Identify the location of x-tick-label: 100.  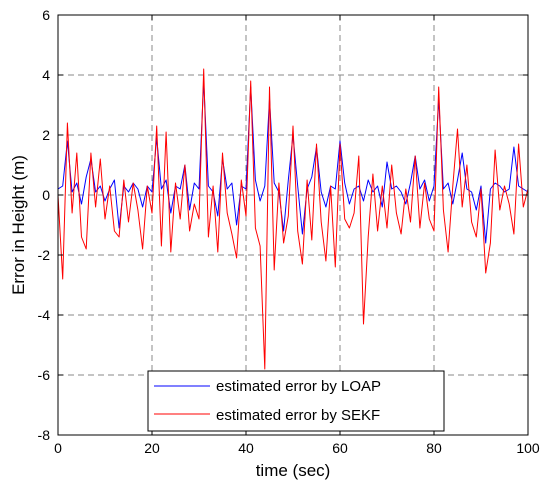
(528, 448).